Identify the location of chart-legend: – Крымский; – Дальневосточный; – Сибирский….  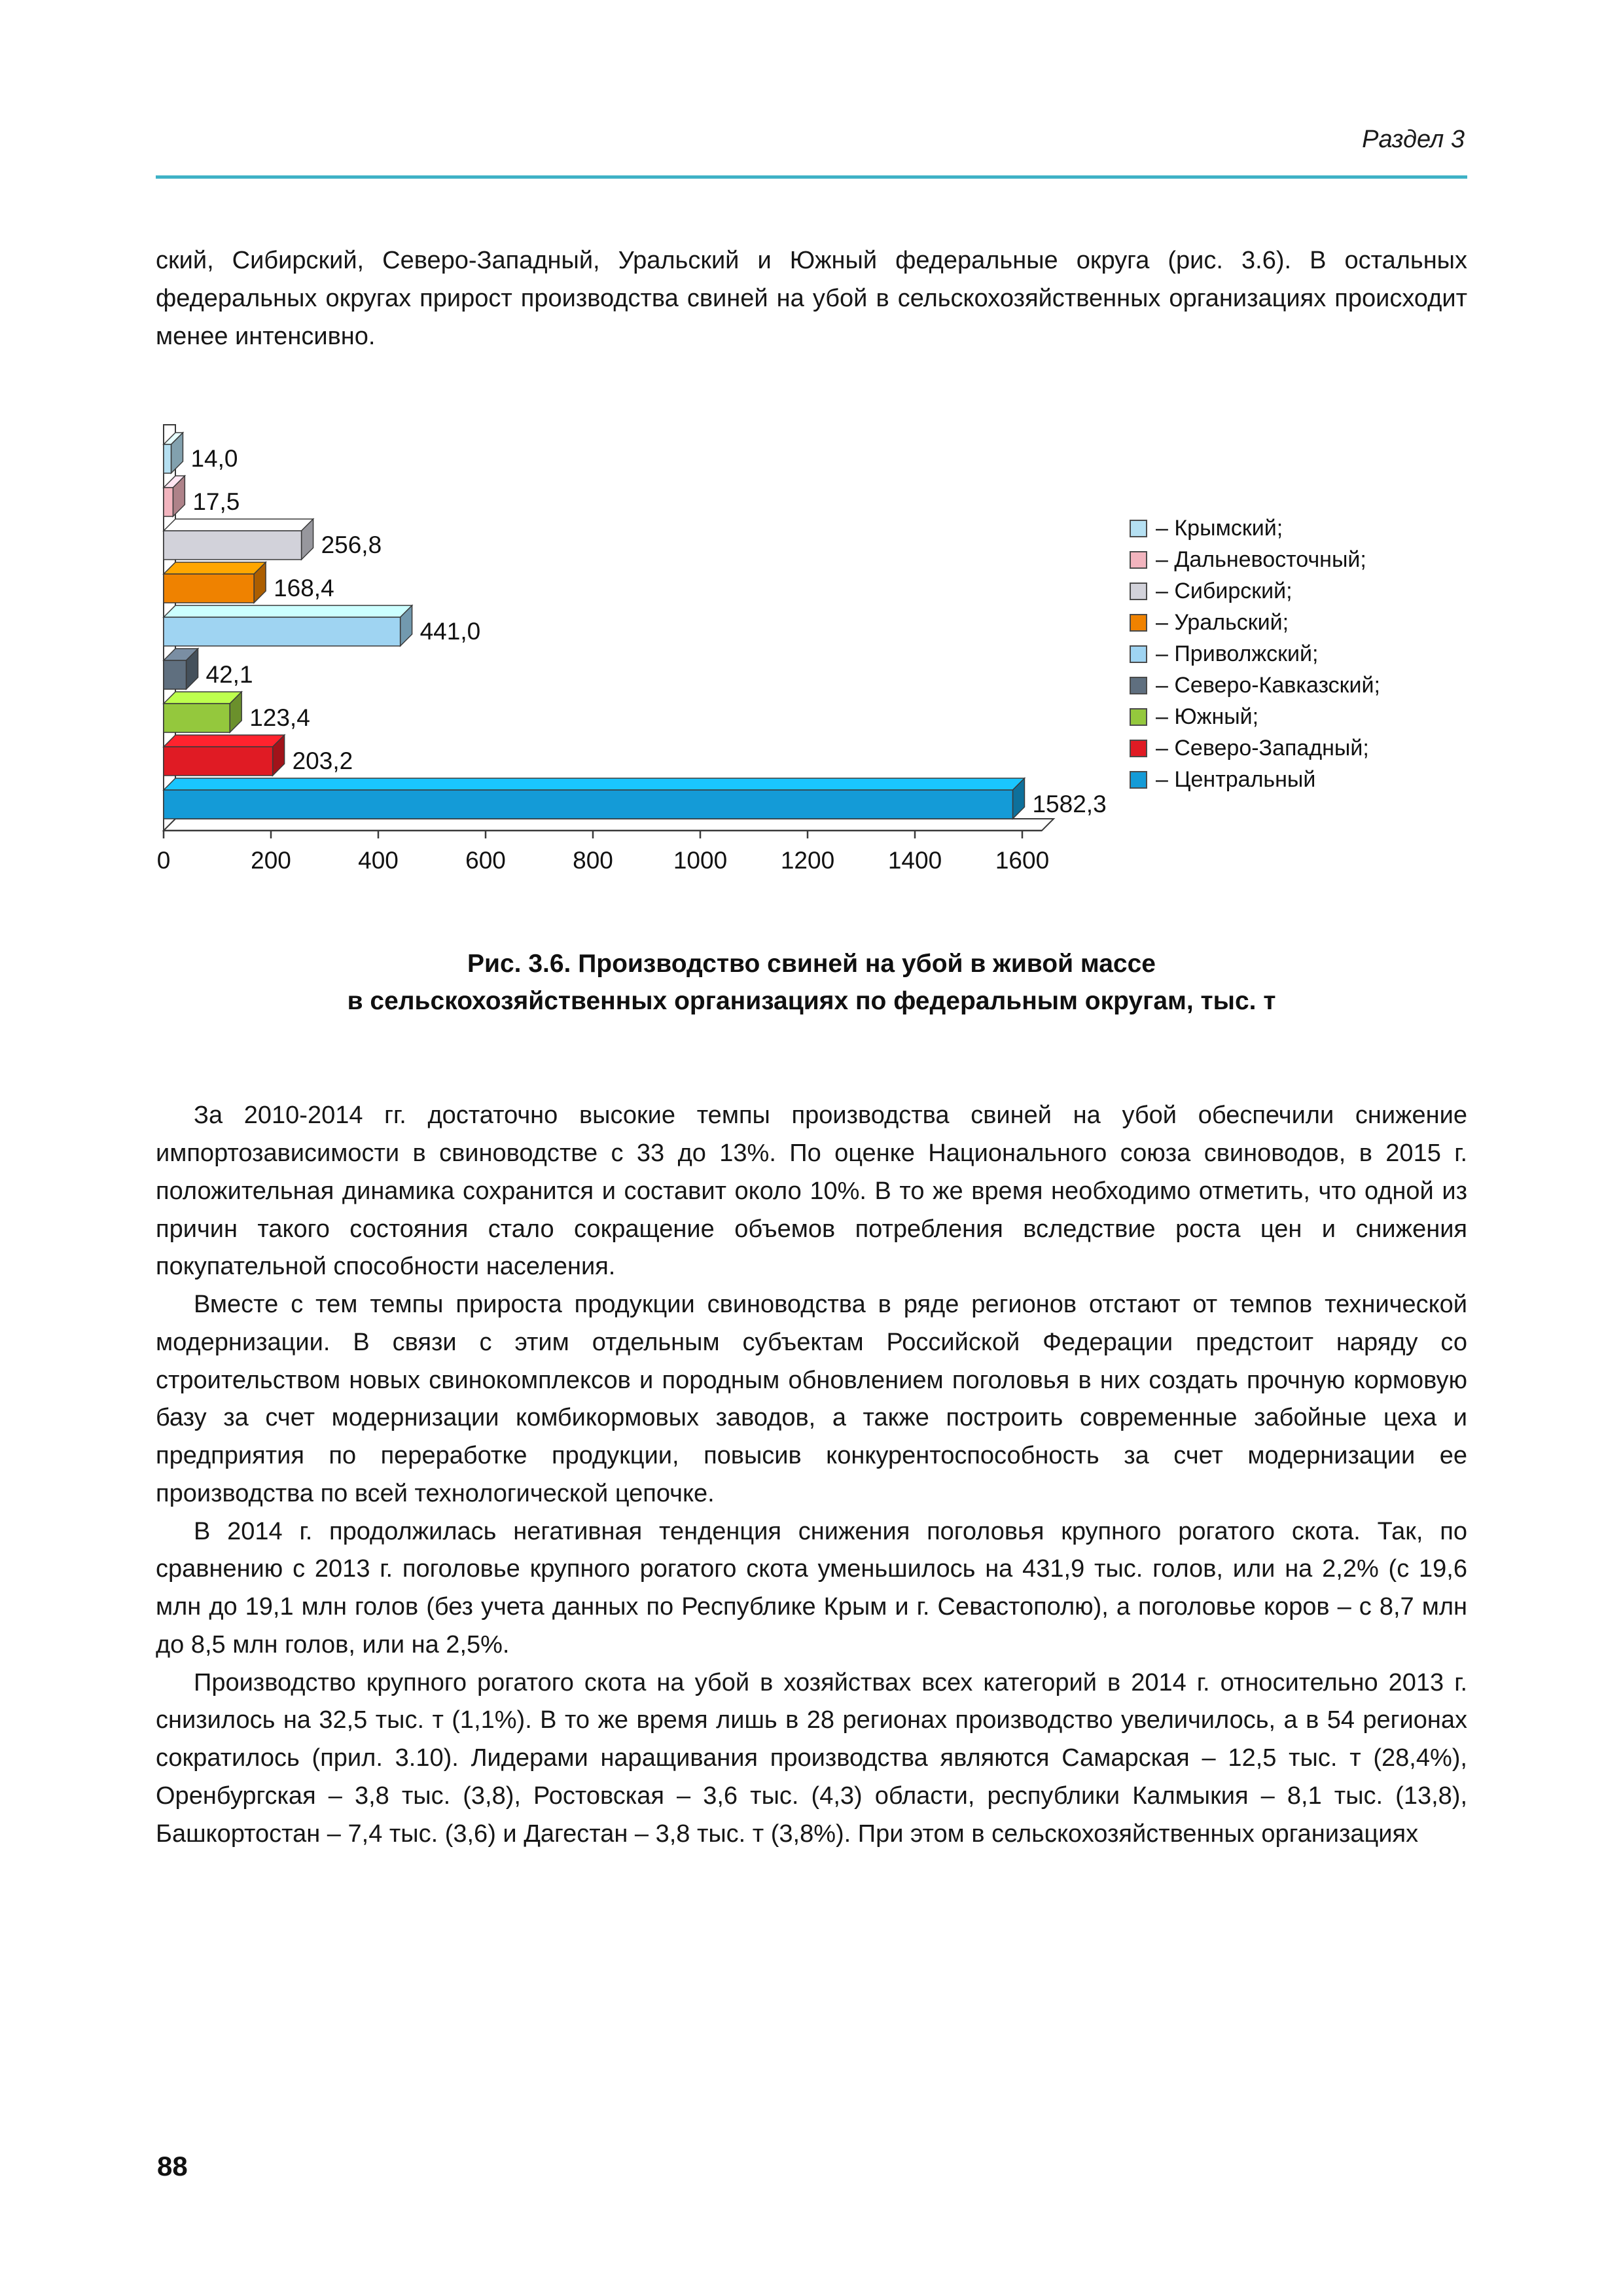
(1252, 654).